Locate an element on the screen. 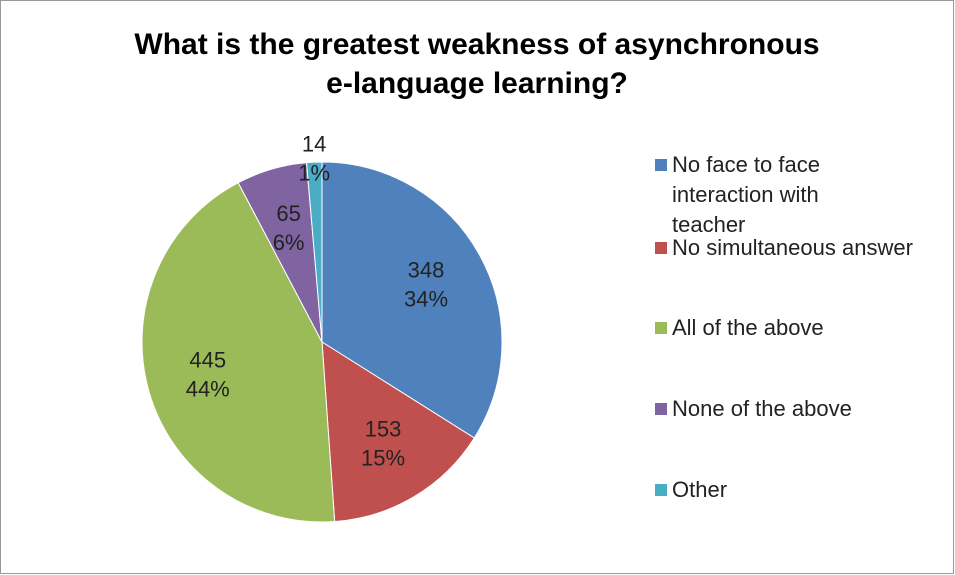 This screenshot has width=955, height=575. data-label: 44% is located at coordinates (208, 388).